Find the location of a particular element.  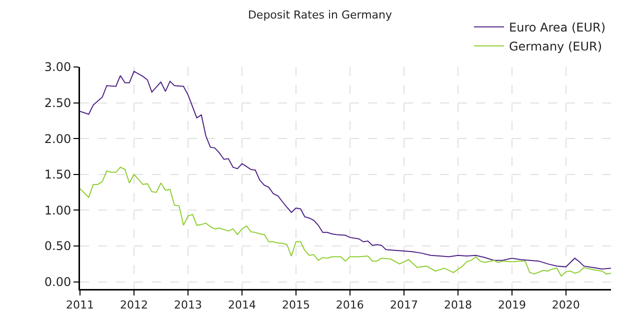

y-tick-label: 2.00 is located at coordinates (58, 139).